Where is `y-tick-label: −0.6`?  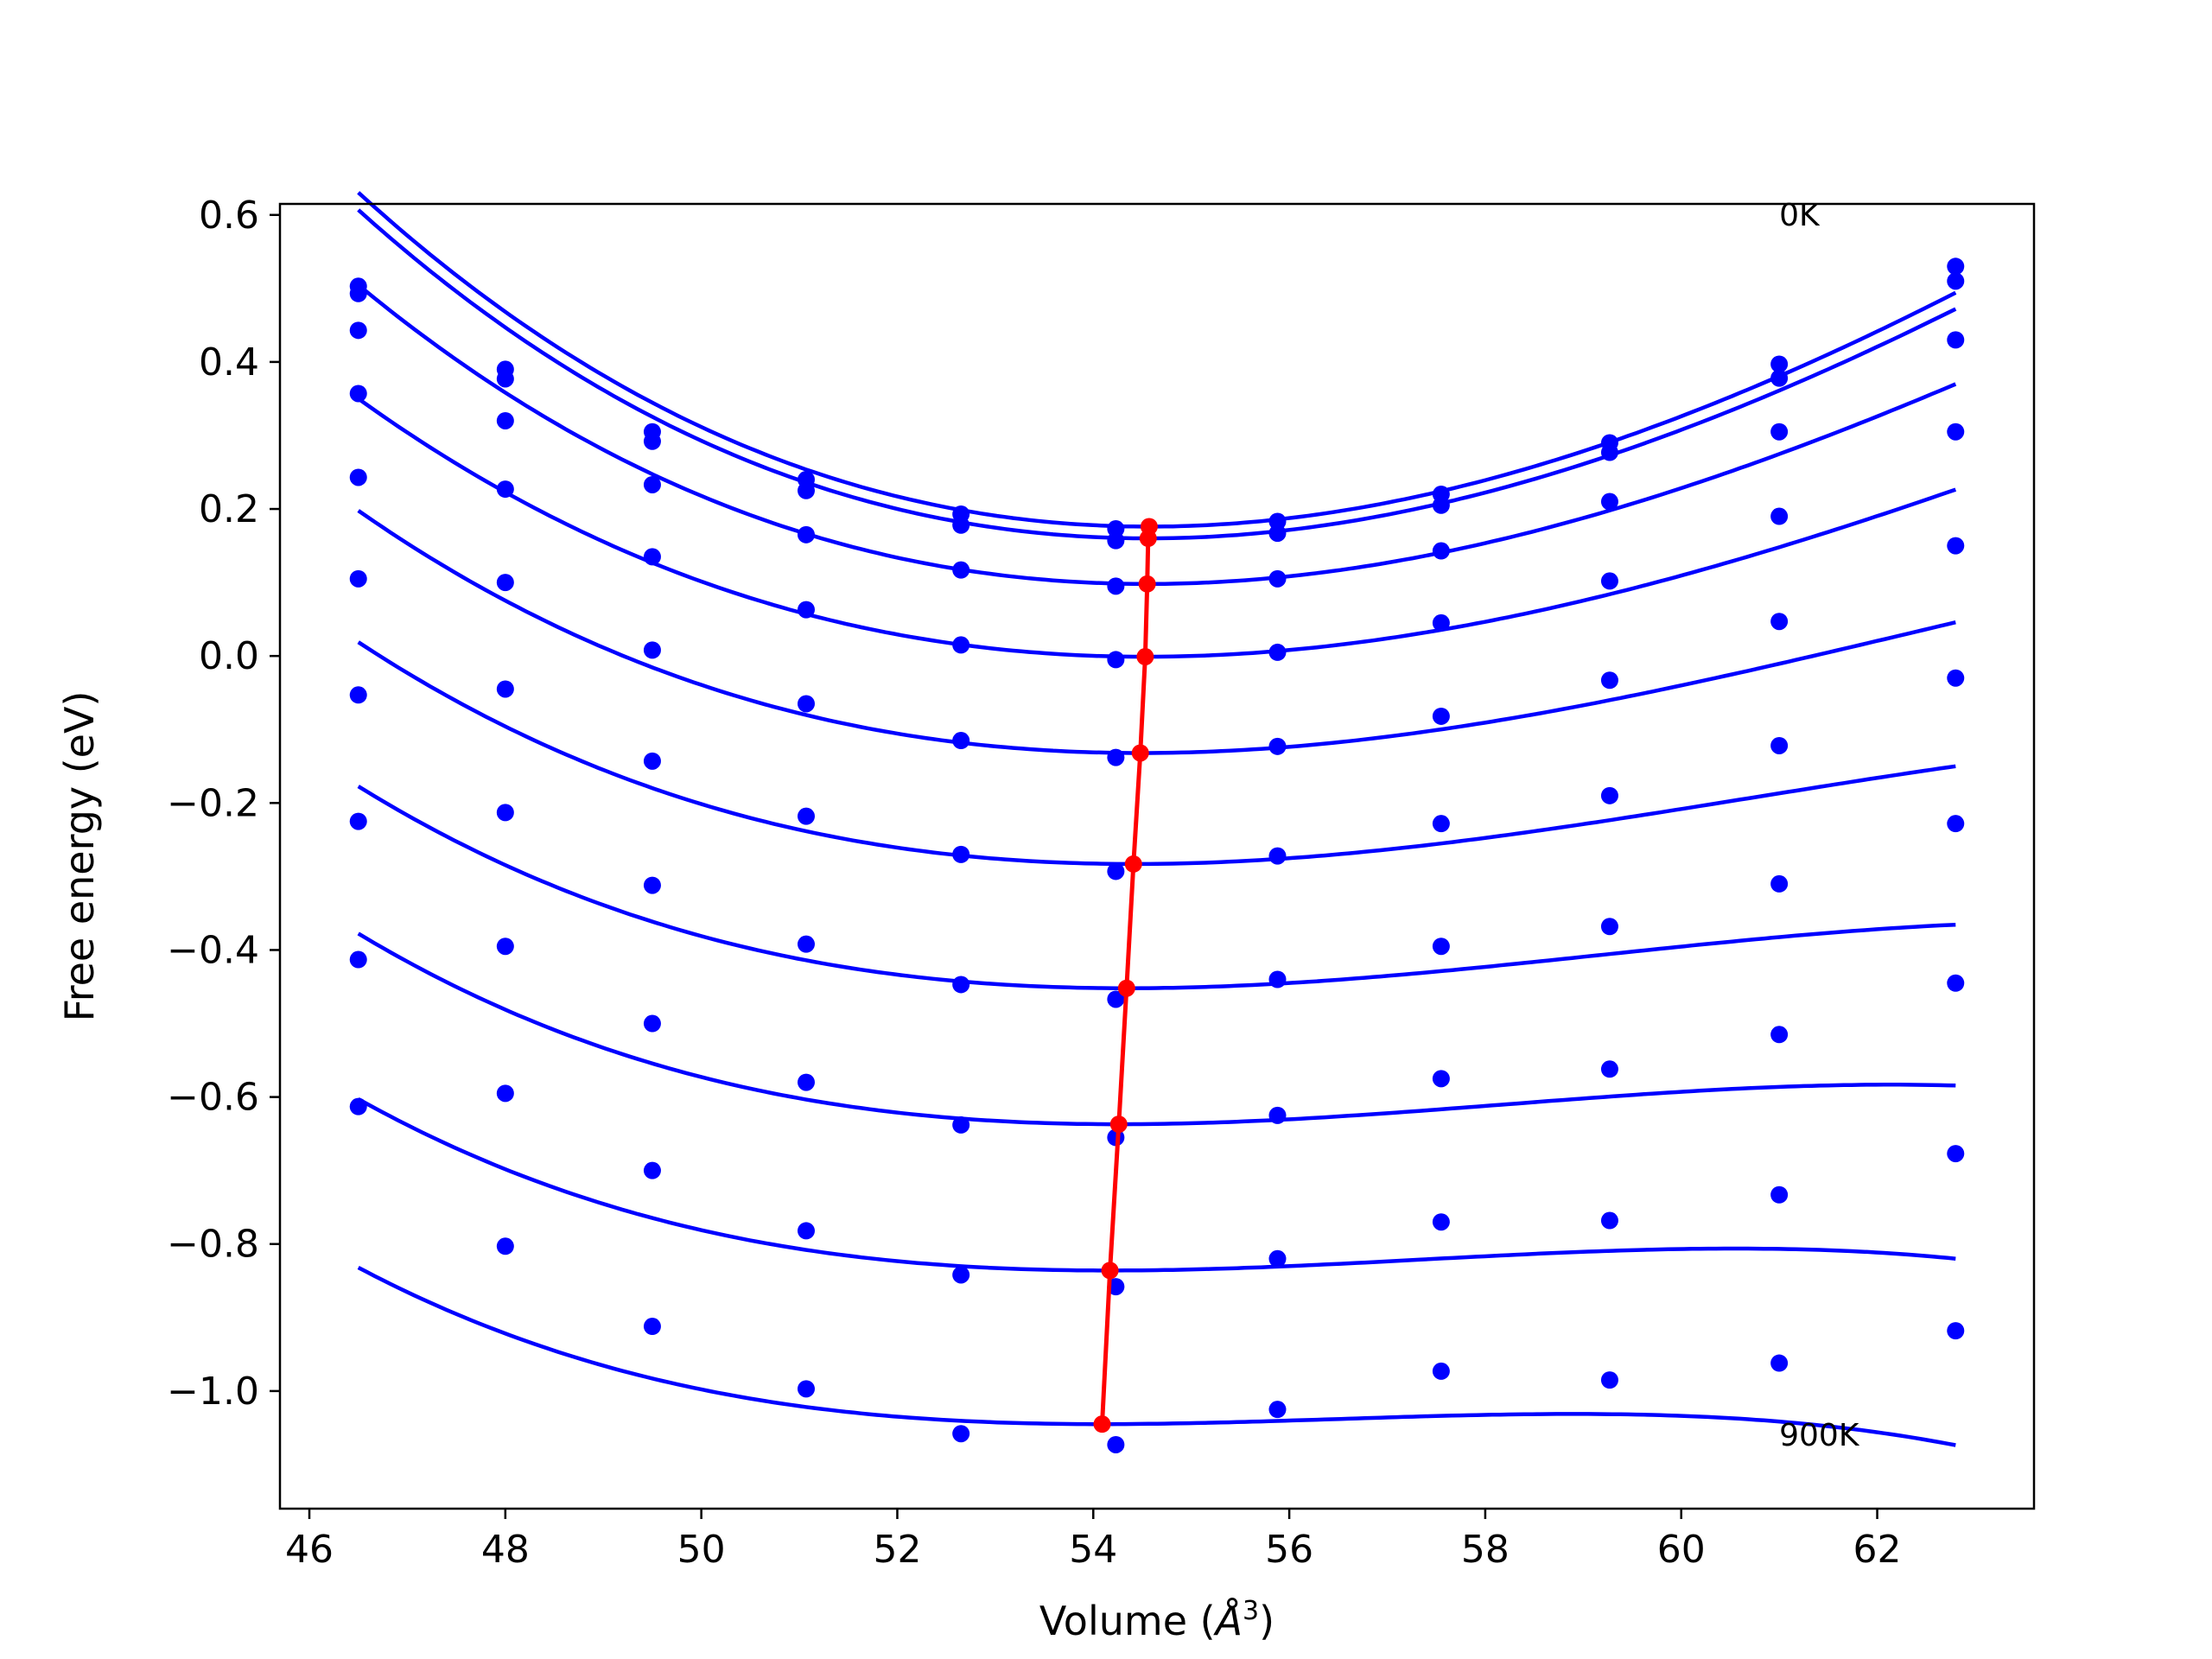
y-tick-label: −0.6 is located at coordinates (213, 1098).